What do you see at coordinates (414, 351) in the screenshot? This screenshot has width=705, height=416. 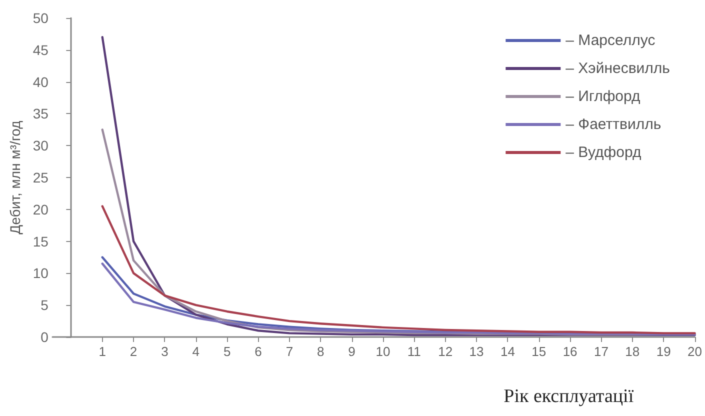 I see `x-tick-label: 11` at bounding box center [414, 351].